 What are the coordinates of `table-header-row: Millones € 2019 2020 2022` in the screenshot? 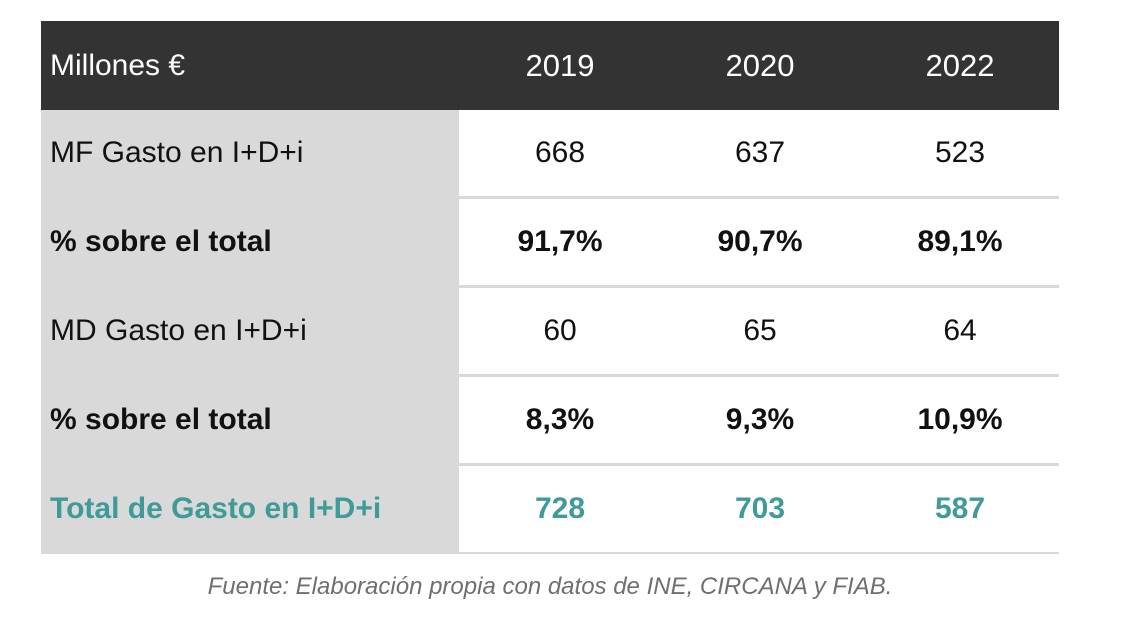 It's located at (550, 65).